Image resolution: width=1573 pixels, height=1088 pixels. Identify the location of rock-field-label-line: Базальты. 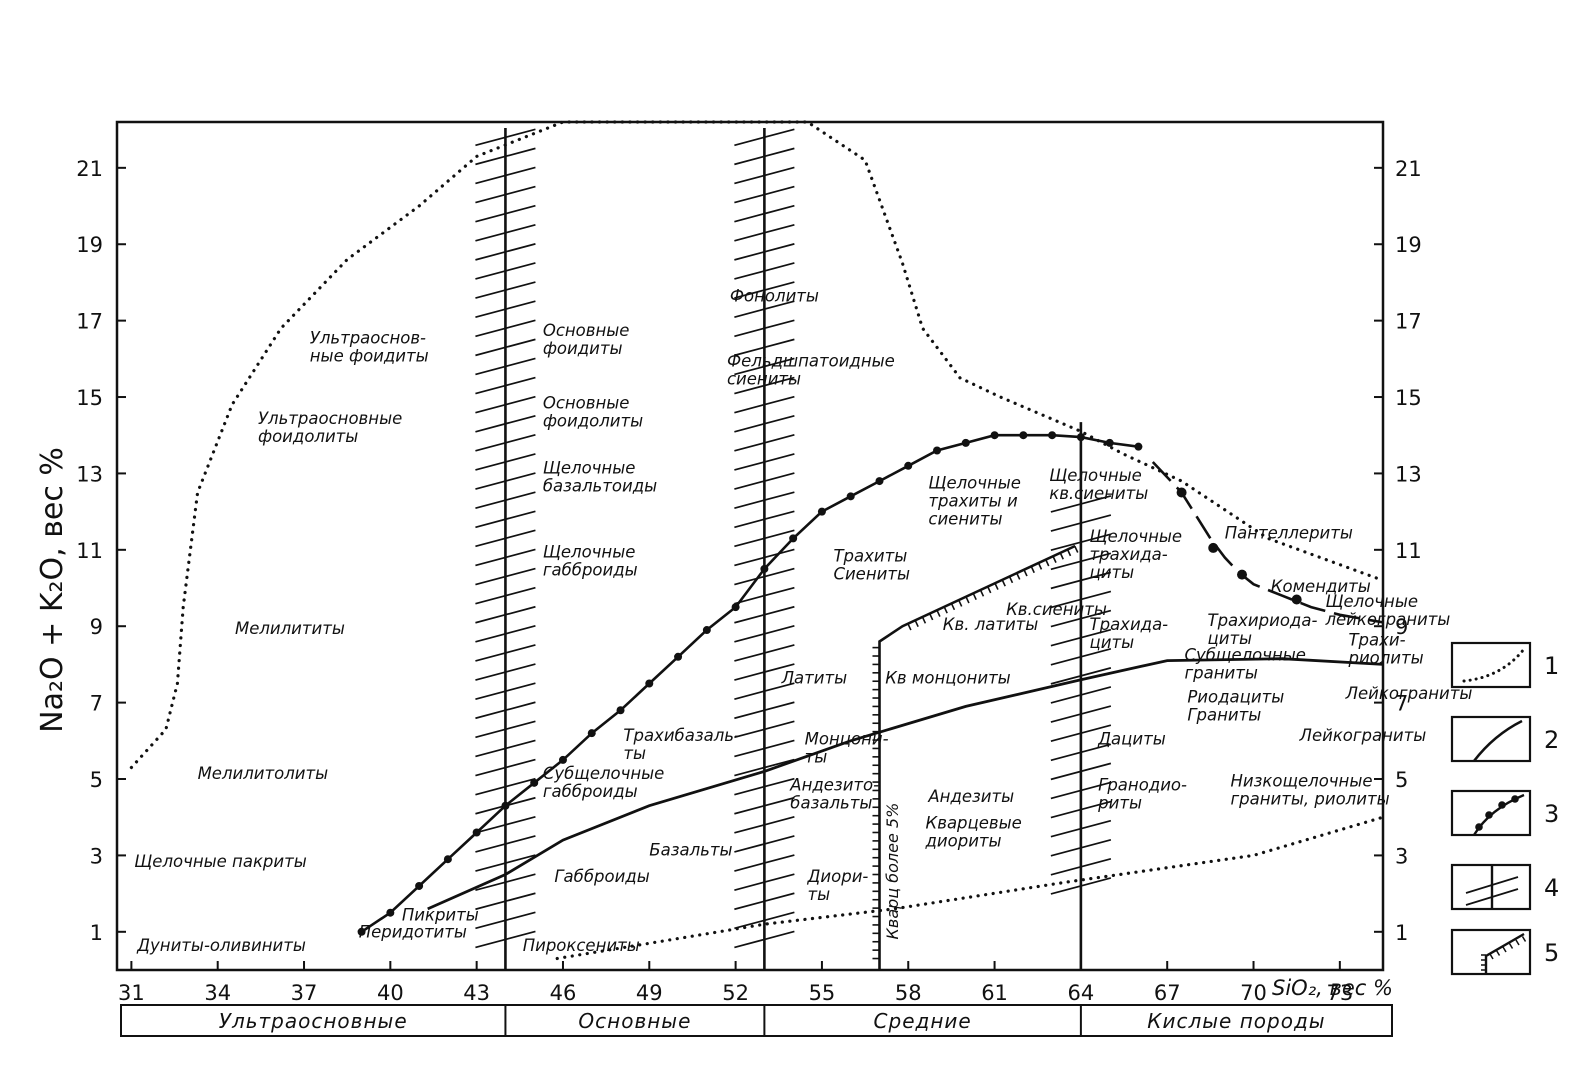
(690, 849).